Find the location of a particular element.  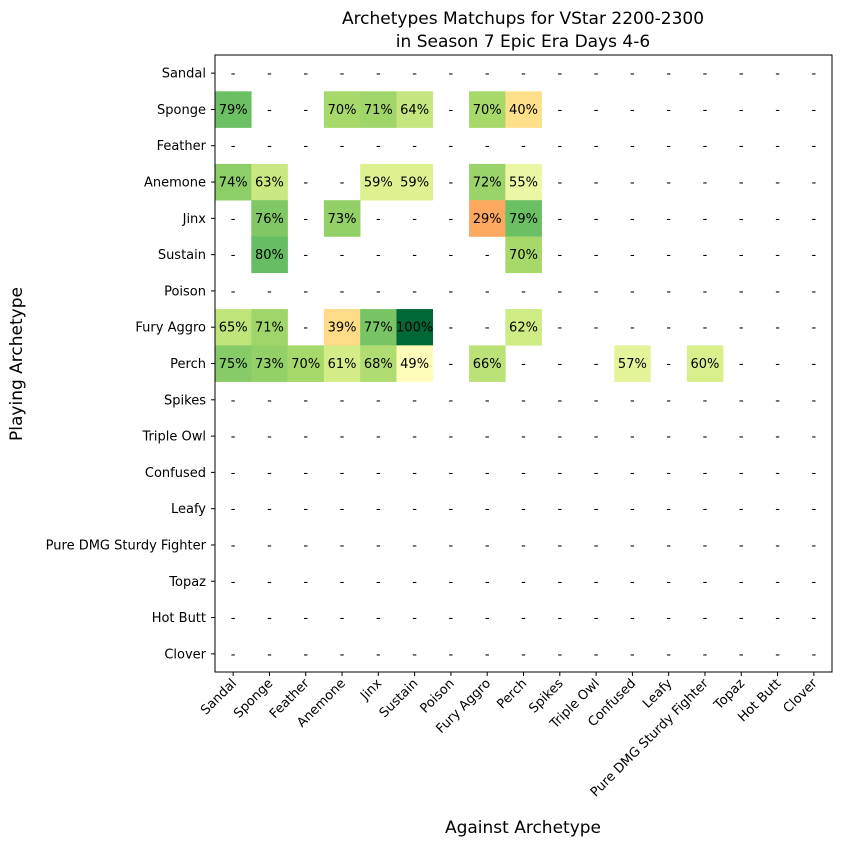

x-tick-label: Clover is located at coordinates (801, 696).